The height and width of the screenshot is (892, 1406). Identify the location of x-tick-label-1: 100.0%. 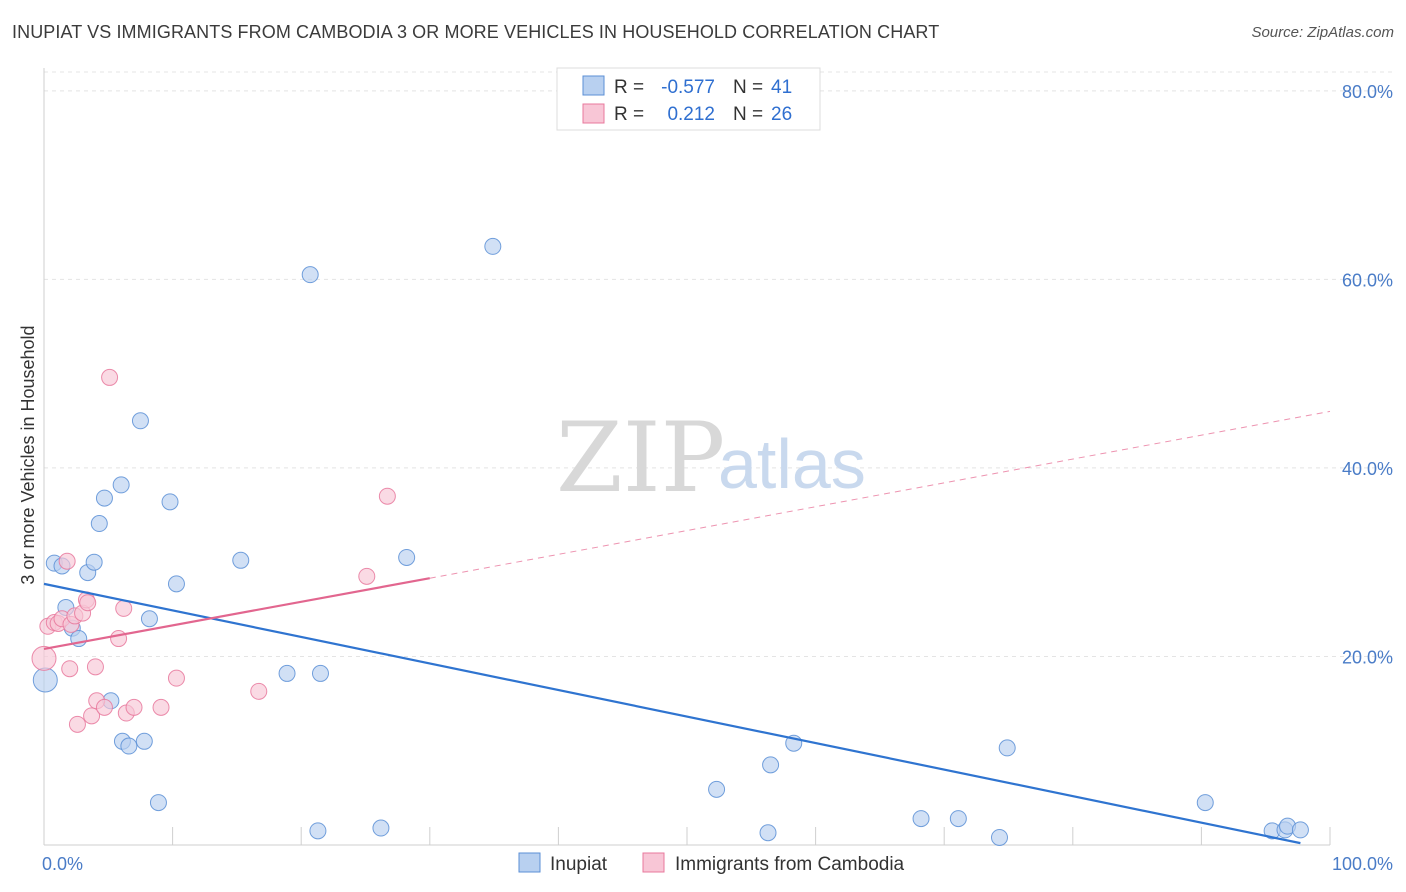
(1362, 864).